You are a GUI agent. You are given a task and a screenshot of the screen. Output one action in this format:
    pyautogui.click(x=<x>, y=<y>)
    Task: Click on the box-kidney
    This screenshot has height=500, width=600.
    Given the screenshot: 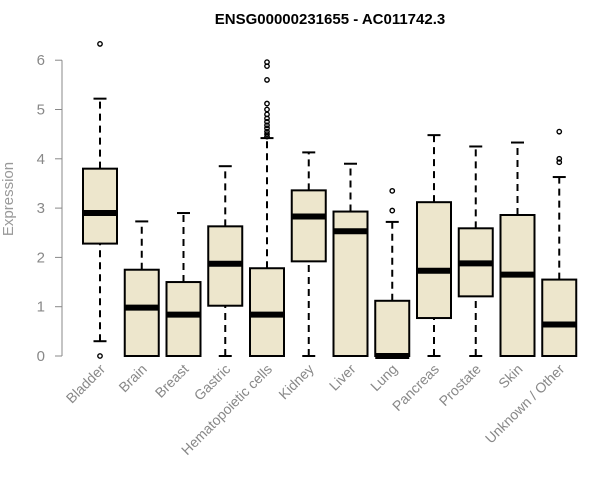 What is the action you would take?
    pyautogui.click(x=308, y=254)
    